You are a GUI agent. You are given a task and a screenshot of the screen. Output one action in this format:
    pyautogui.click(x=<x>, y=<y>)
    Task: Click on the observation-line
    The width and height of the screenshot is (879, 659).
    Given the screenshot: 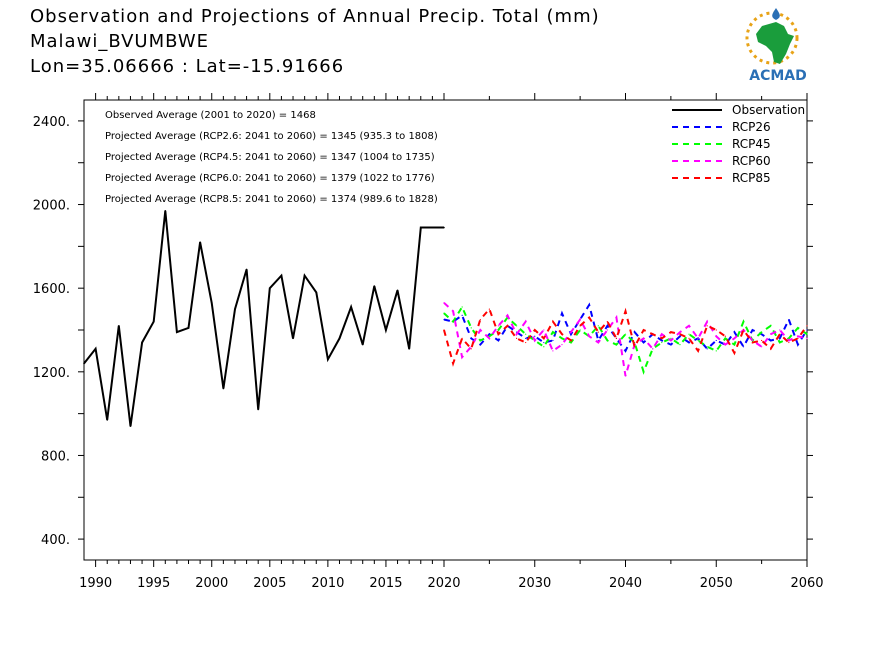 What is the action you would take?
    pyautogui.click(x=263, y=318)
    